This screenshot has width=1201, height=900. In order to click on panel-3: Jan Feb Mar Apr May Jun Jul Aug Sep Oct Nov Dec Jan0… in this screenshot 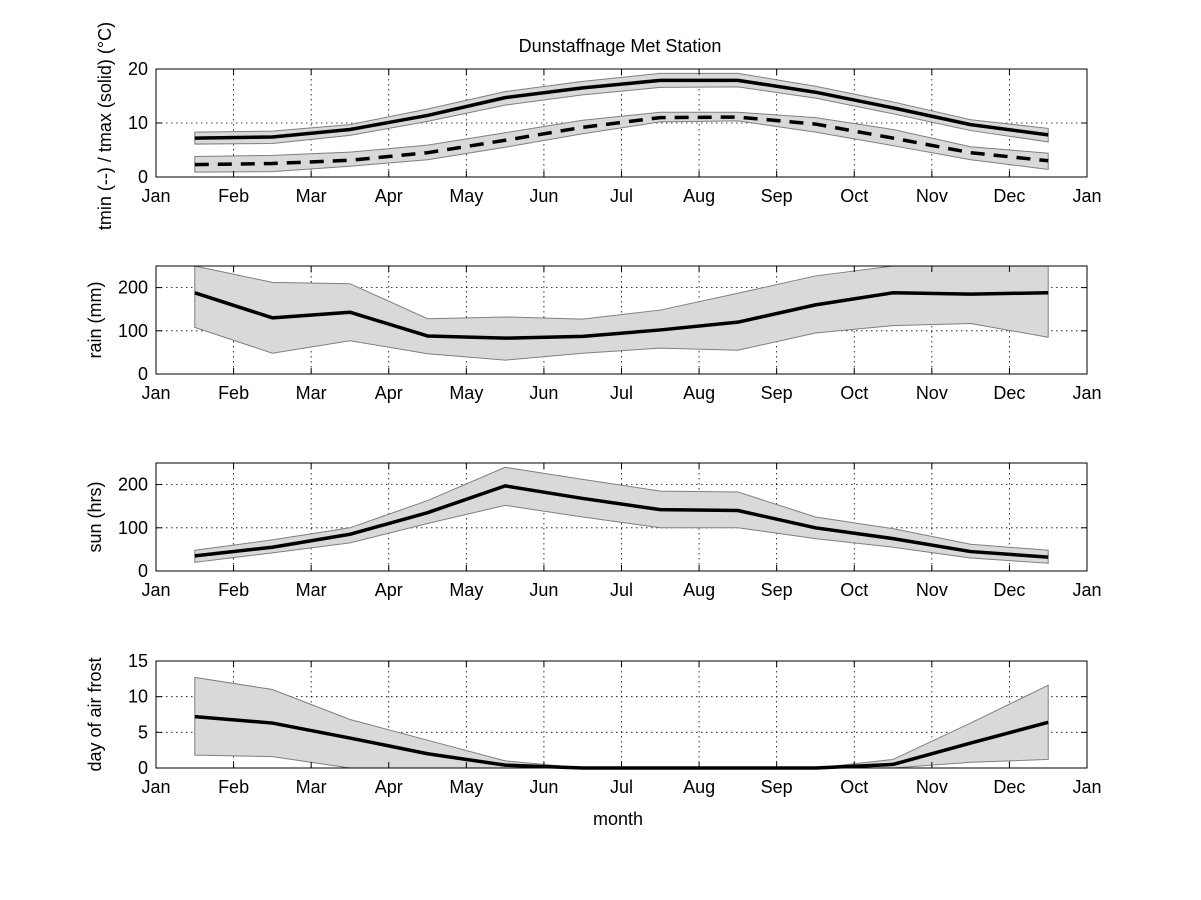, I will do `click(593, 531)`.